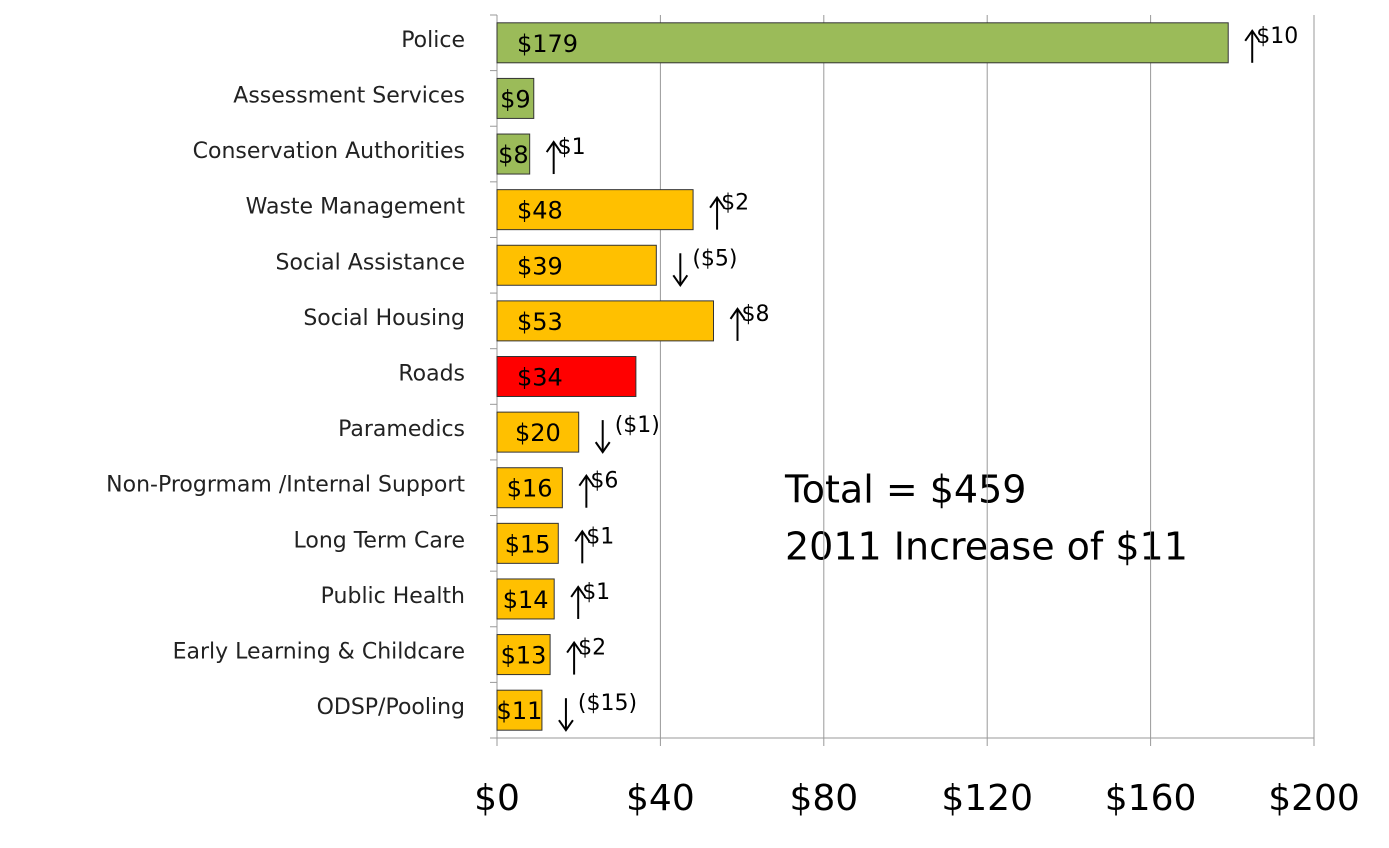 This screenshot has height=848, width=1389. Describe the element at coordinates (370, 262) in the screenshot. I see `y-tick-label: Social Assistance` at that location.